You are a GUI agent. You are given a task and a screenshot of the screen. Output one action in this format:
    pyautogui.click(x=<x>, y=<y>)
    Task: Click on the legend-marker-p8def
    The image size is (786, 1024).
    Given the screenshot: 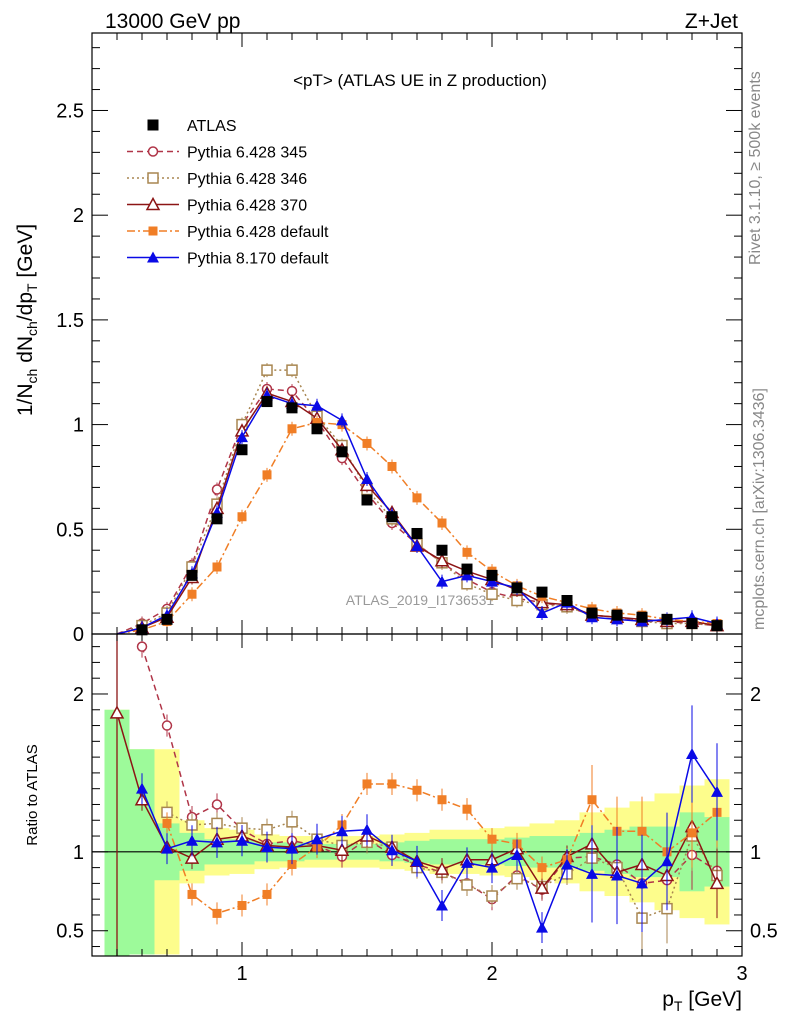 What is the action you would take?
    pyautogui.click(x=153, y=257)
    